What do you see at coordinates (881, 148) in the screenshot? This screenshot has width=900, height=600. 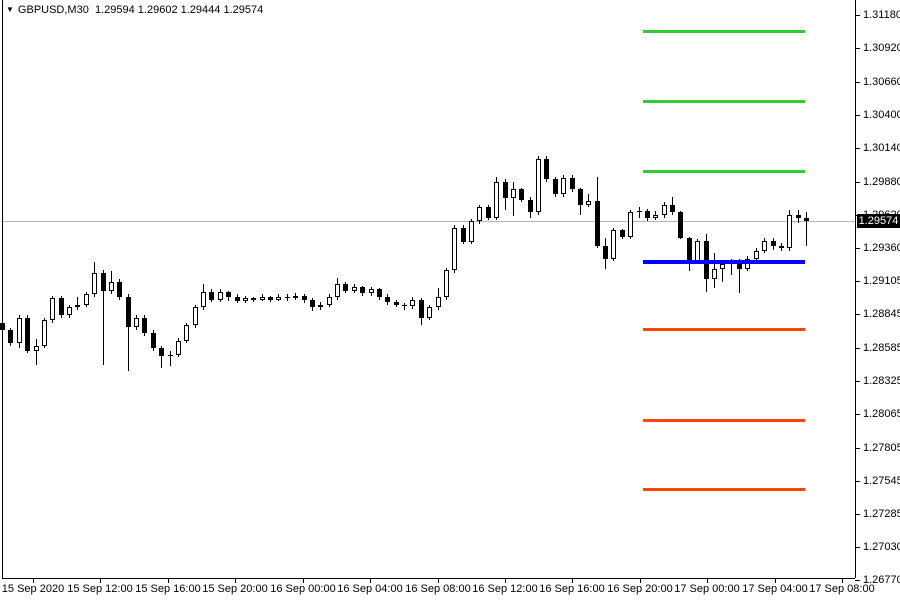 I see `price-axis-label: 1.30140` at bounding box center [881, 148].